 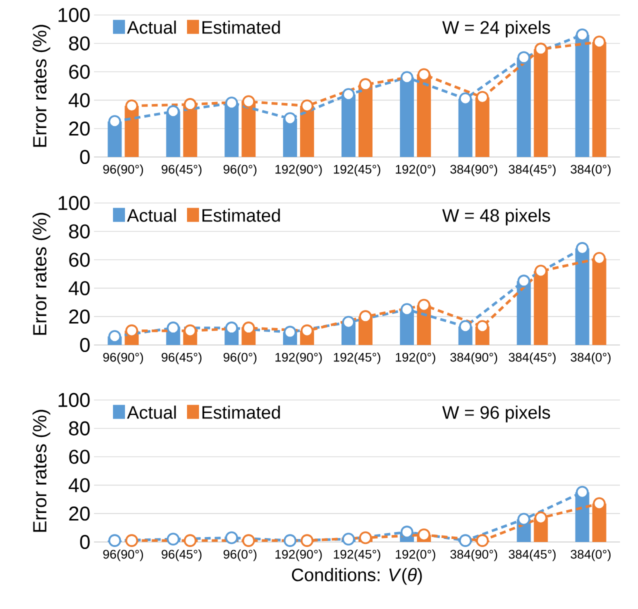 What do you see at coordinates (357, 576) in the screenshot?
I see `x-axis-title: Conditions: V(θ)` at bounding box center [357, 576].